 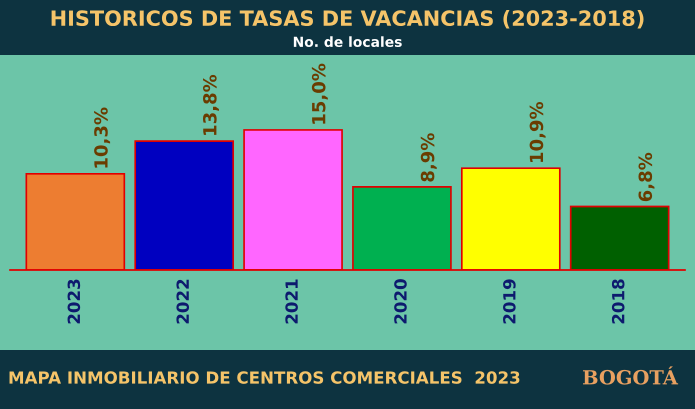 What do you see at coordinates (646, 177) in the screenshot?
I see `data-label: 6,8%` at bounding box center [646, 177].